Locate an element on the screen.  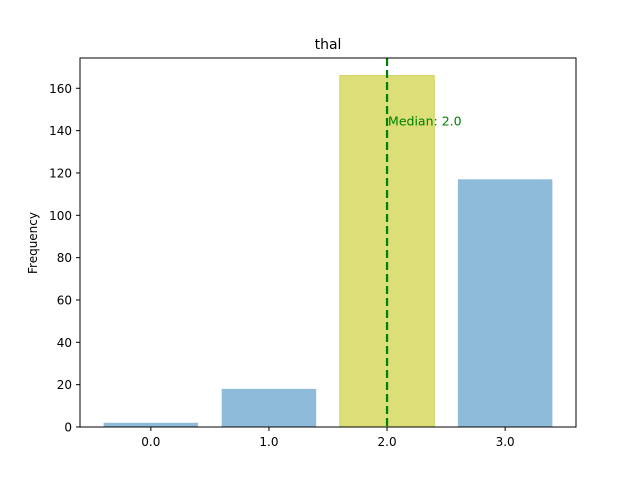
y-tick-label: 100 is located at coordinates (60, 216).